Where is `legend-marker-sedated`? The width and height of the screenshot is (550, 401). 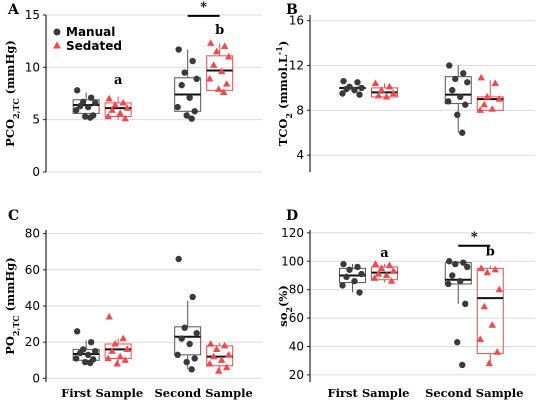 legend-marker-sedated is located at coordinates (57, 45).